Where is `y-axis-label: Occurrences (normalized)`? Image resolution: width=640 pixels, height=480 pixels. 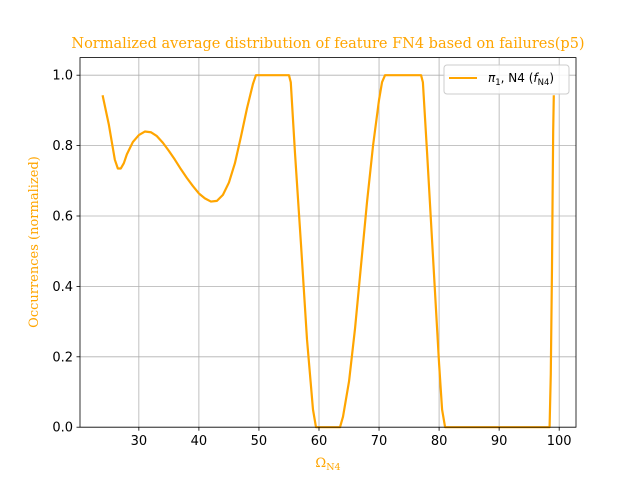
y-axis-label: Occurrences (normalized) is located at coordinates (34, 242).